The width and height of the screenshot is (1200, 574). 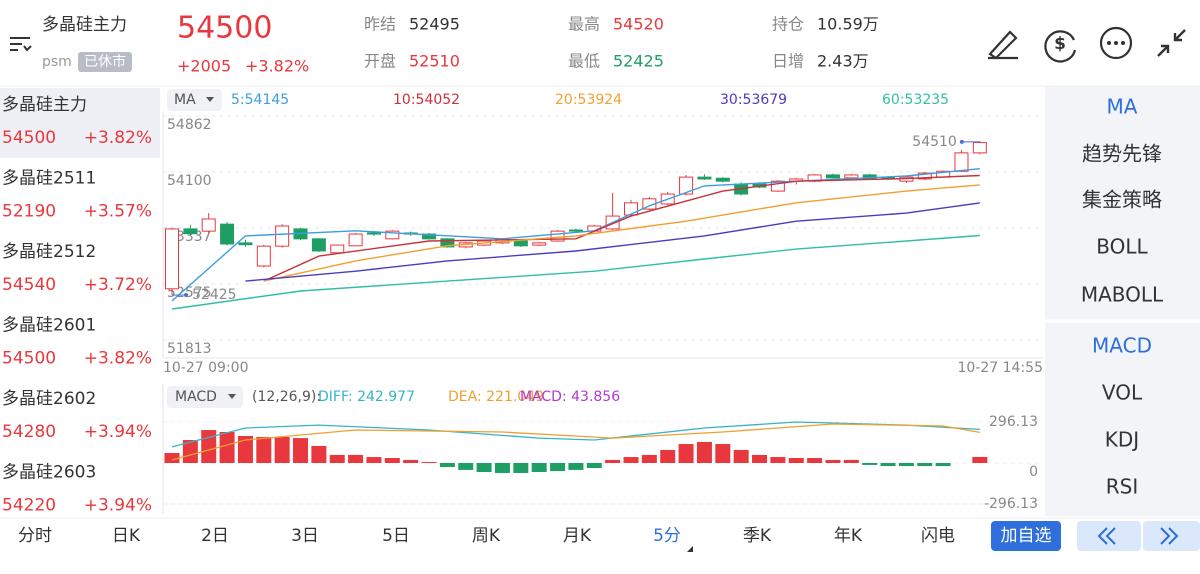 What do you see at coordinates (1003, 45) in the screenshot?
I see `draw-icon` at bounding box center [1003, 45].